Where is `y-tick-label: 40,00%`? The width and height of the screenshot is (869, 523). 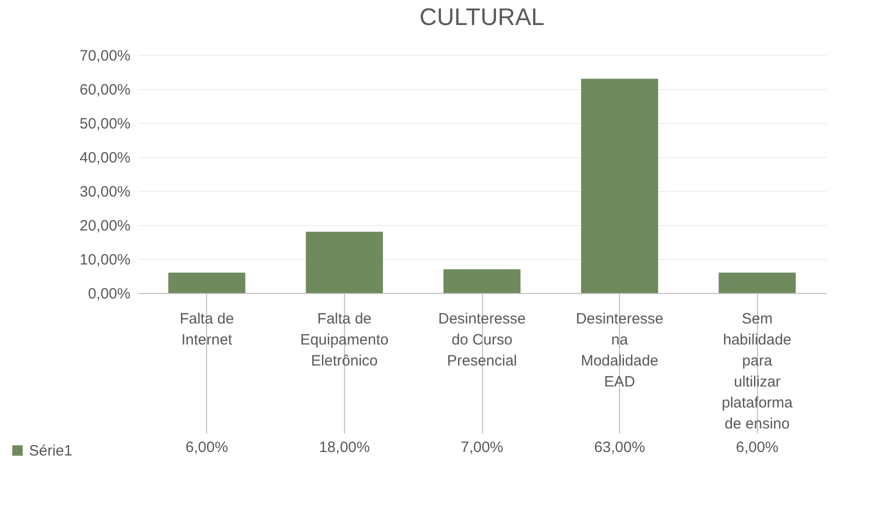 y-tick-label: 40,00% is located at coordinates (105, 158).